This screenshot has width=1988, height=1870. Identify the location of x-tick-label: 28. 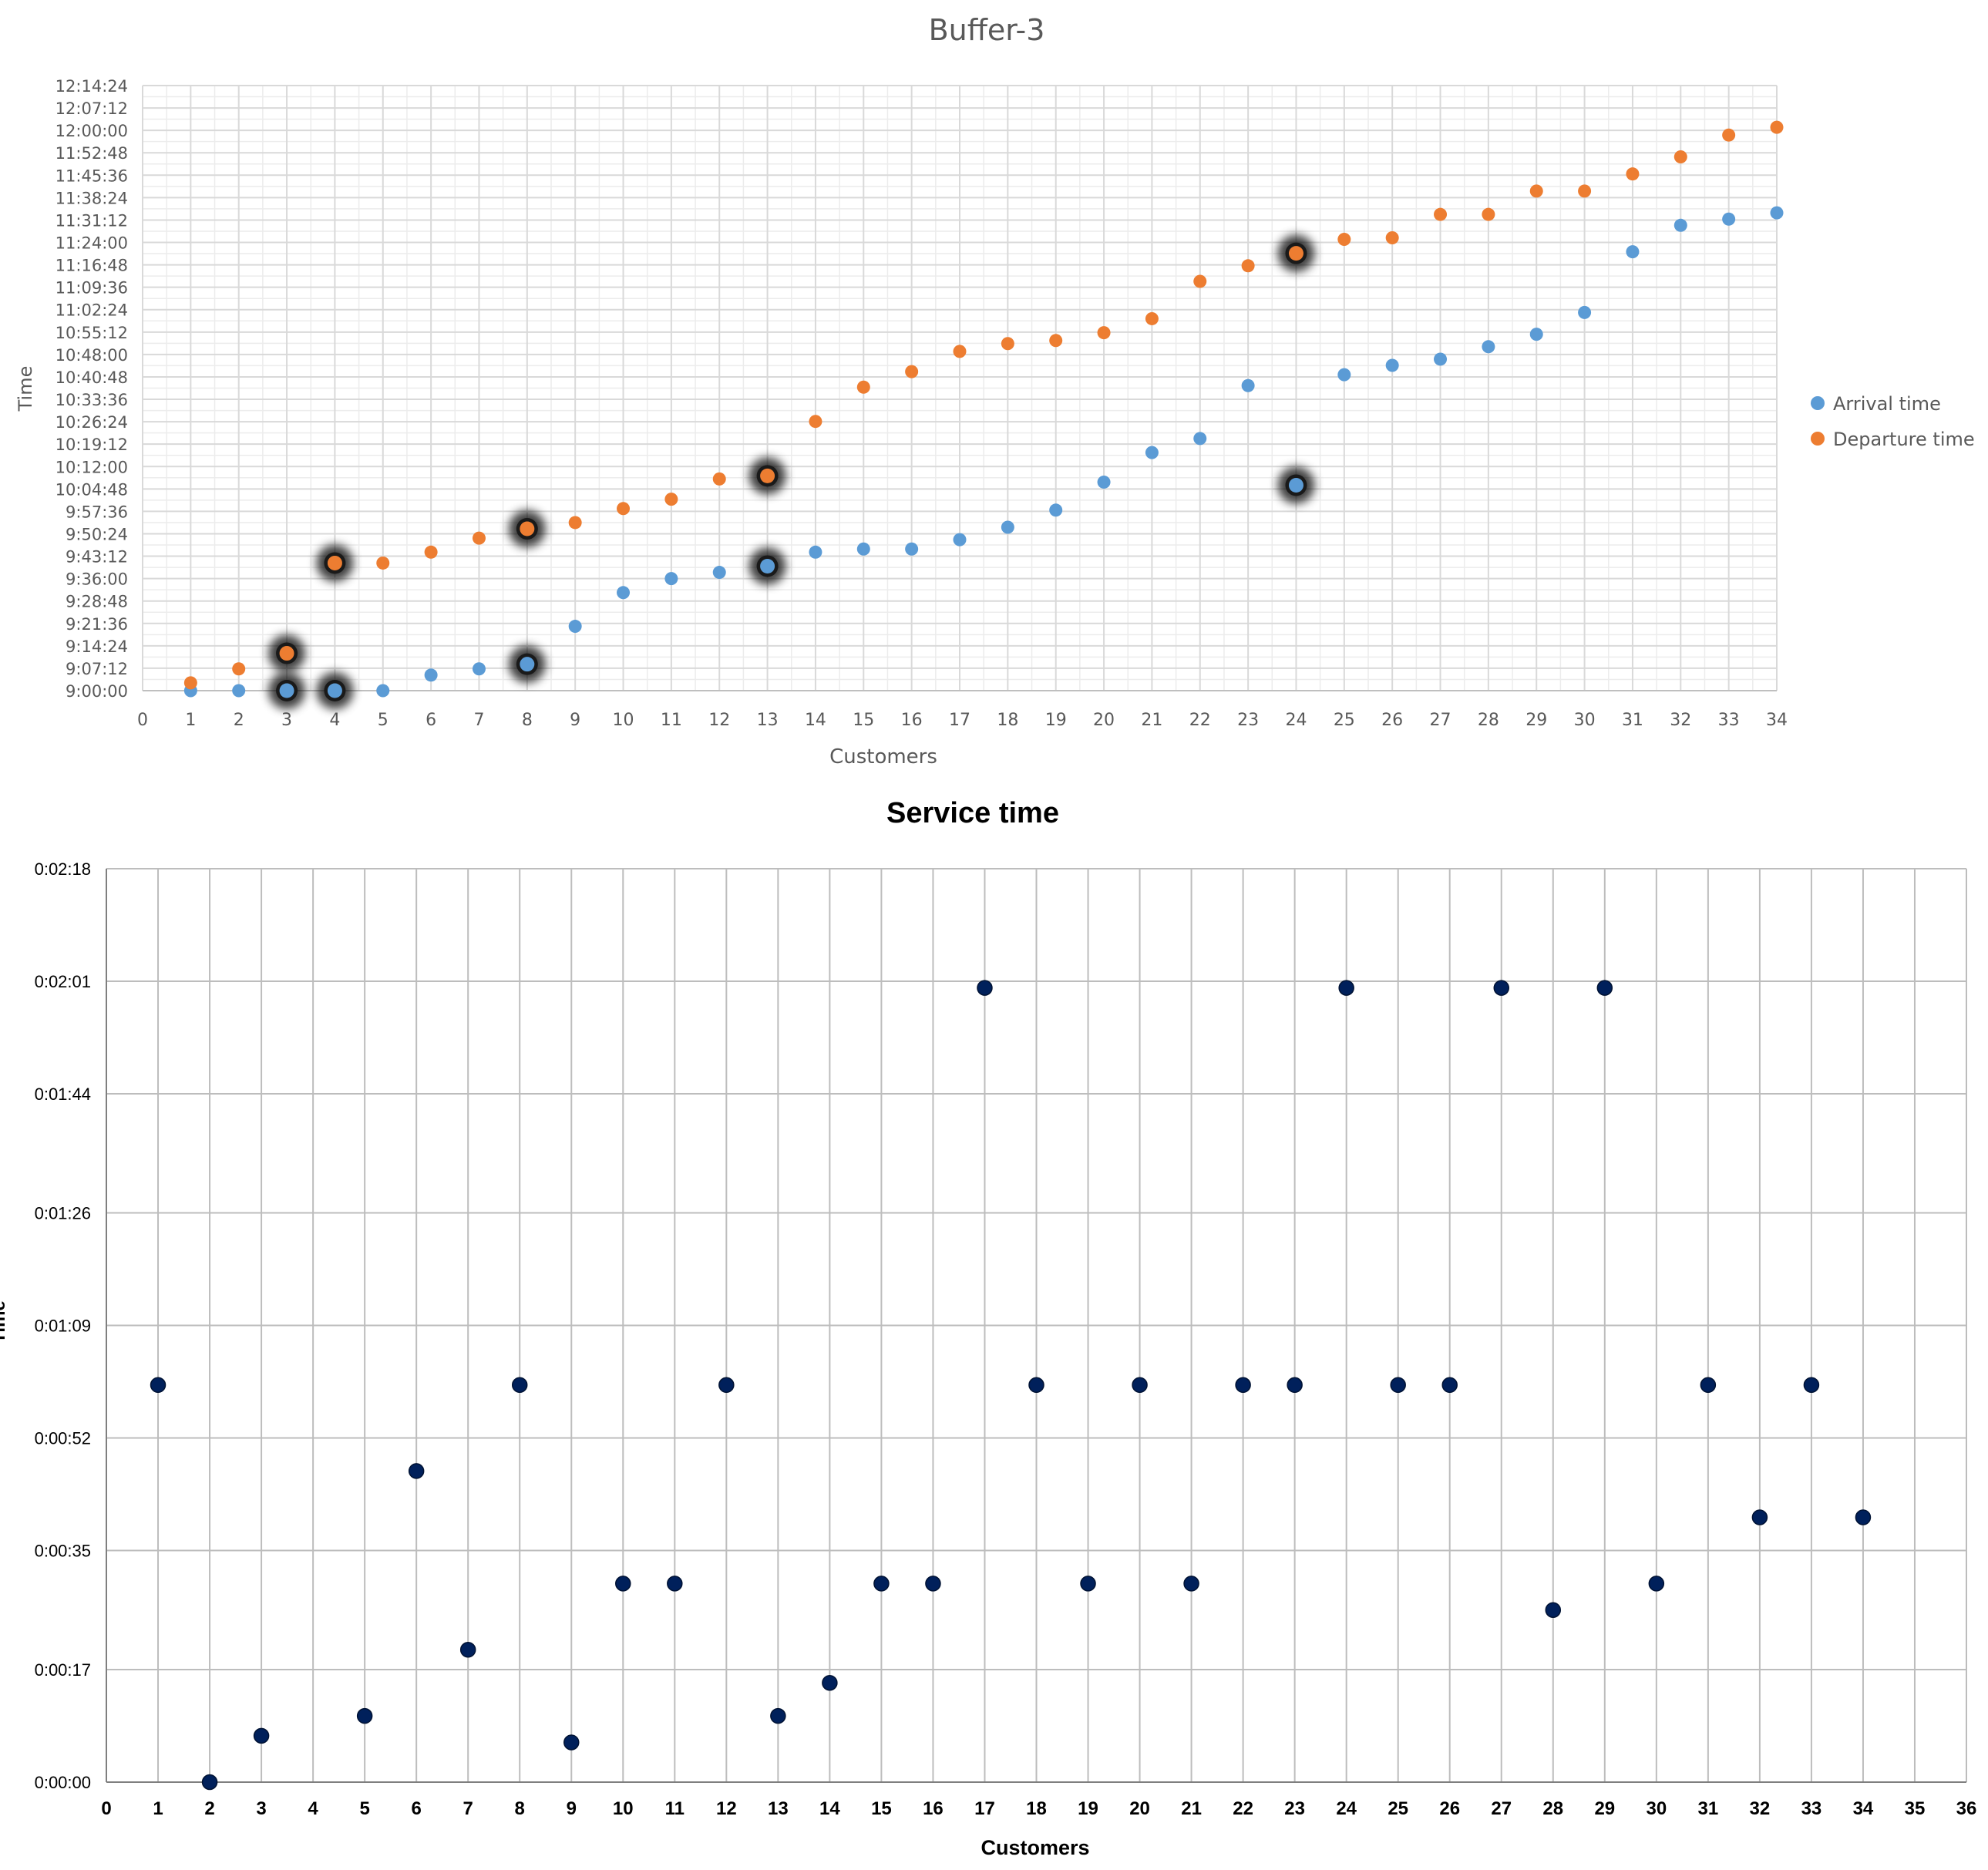
(1552, 1809).